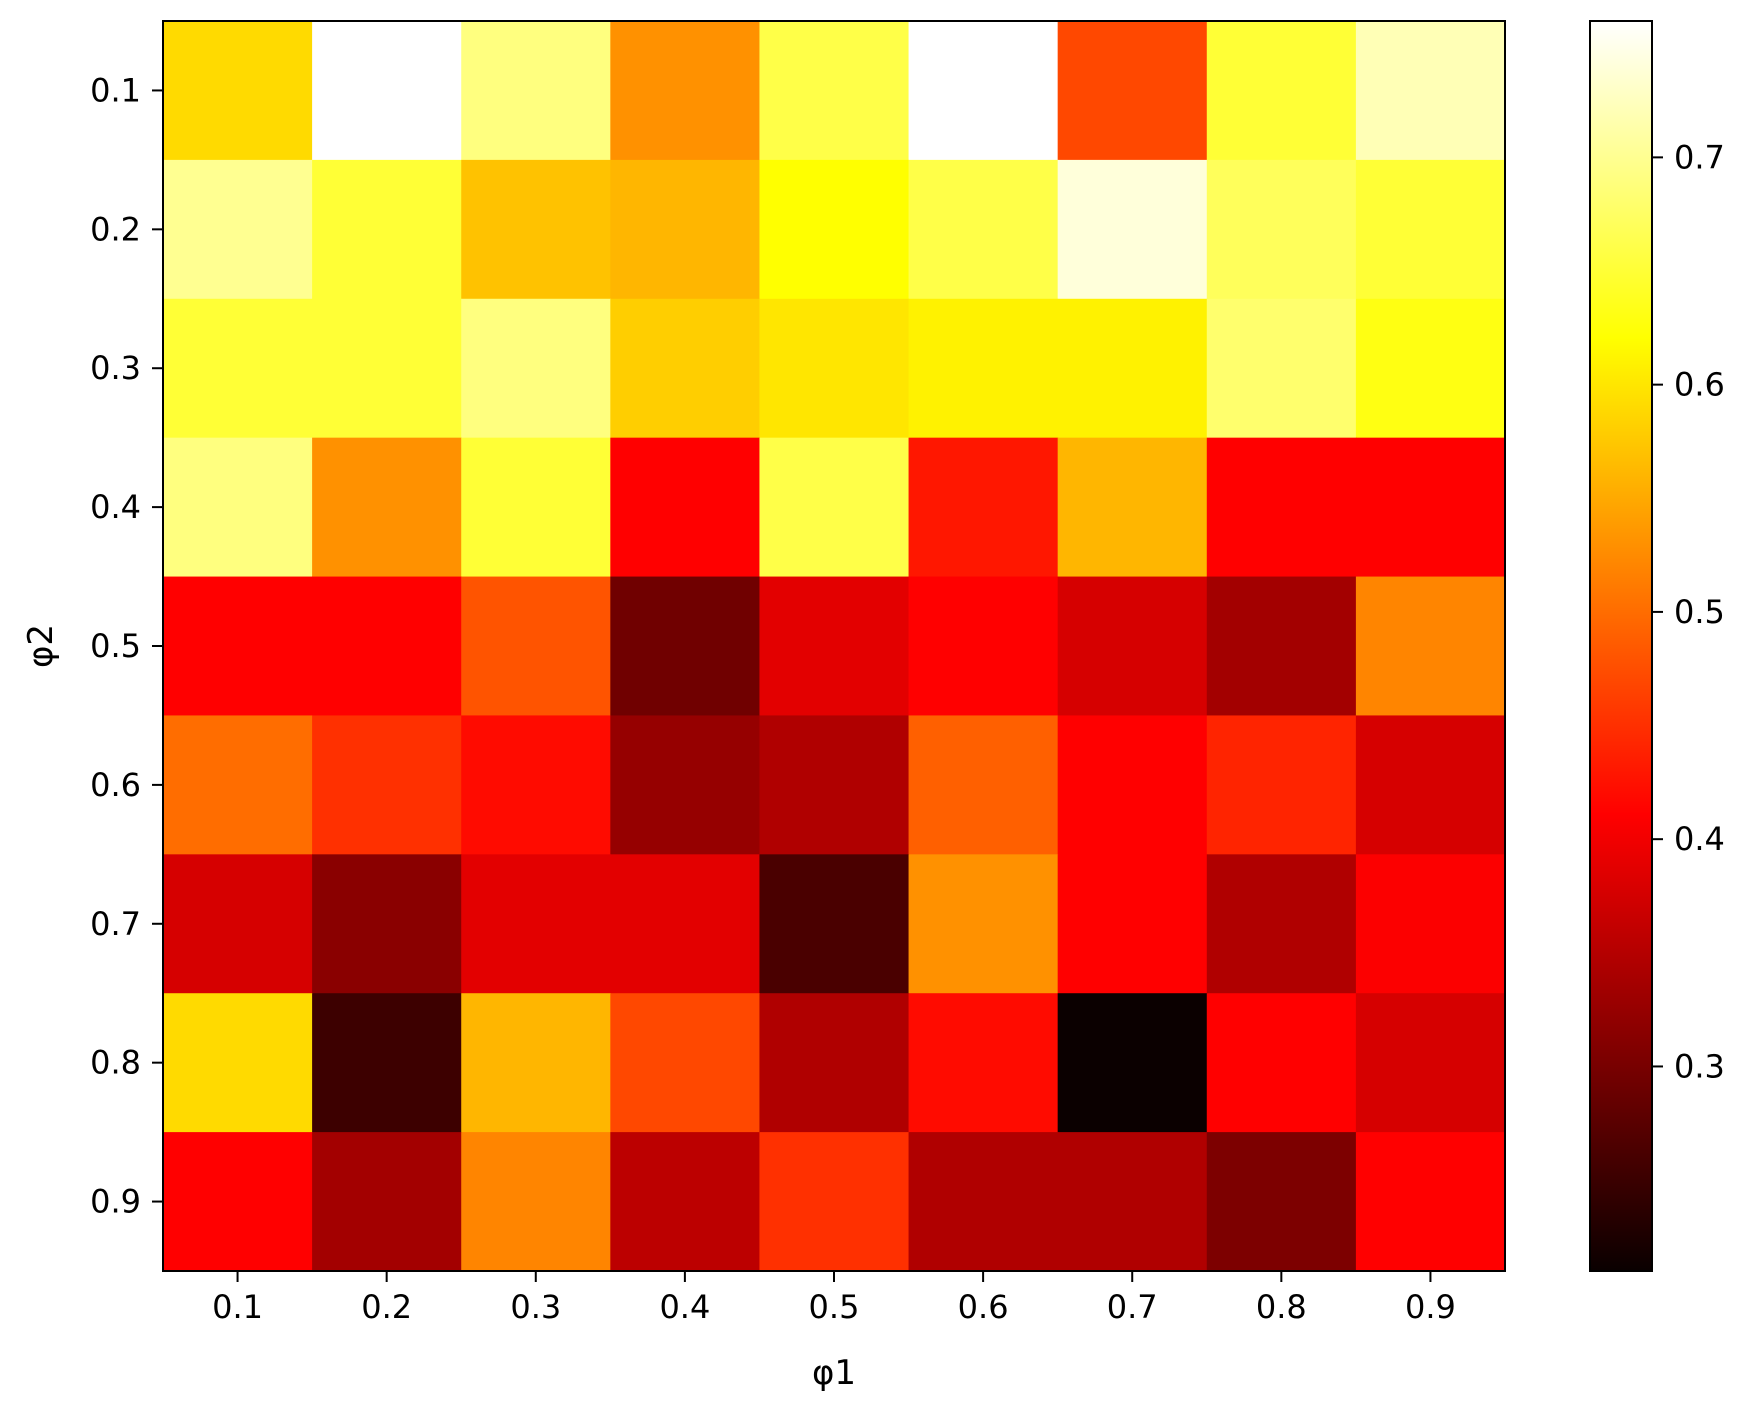 The height and width of the screenshot is (1410, 1754). Describe the element at coordinates (1699, 385) in the screenshot. I see `colorbar-tick-label: 0.6` at that location.